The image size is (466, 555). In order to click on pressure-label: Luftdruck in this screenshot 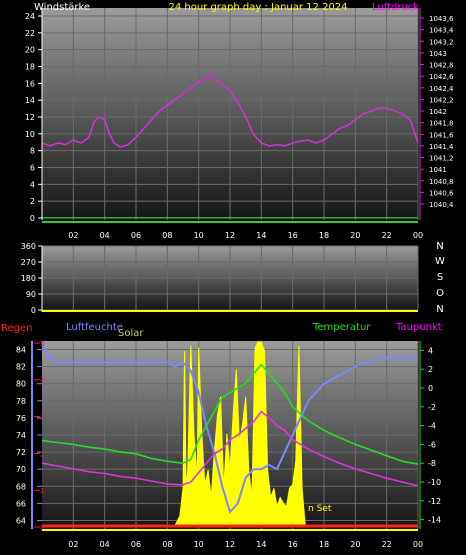, I will do `click(395, 7)`.